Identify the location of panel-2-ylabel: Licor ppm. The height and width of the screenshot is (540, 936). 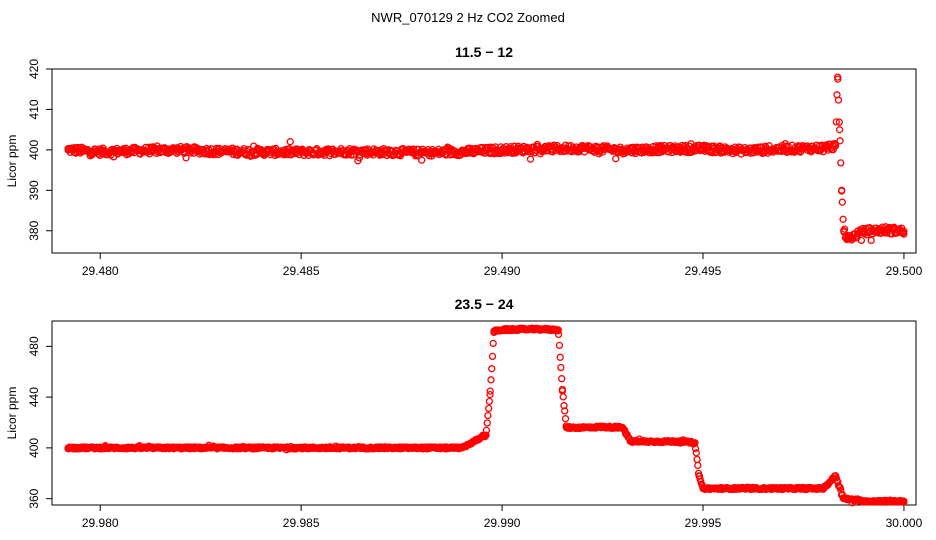
(12, 413).